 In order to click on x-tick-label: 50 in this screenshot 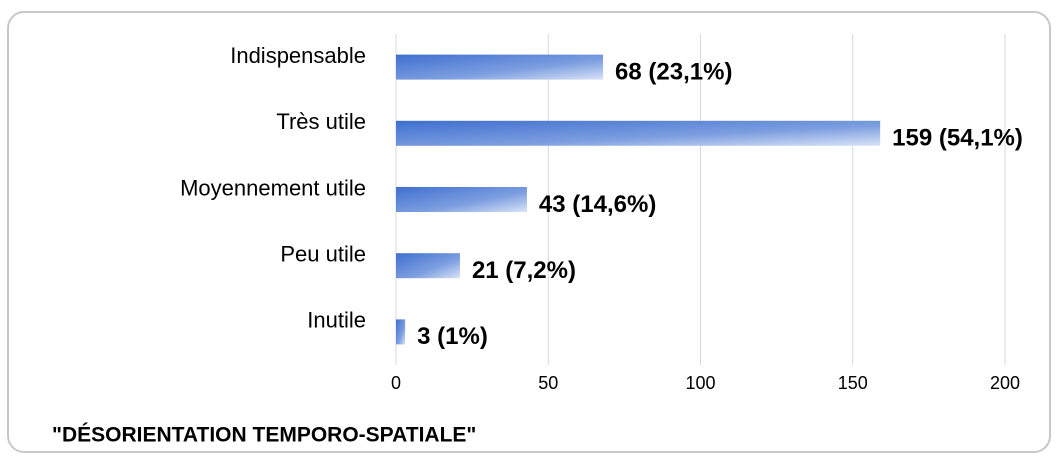, I will do `click(548, 383)`.